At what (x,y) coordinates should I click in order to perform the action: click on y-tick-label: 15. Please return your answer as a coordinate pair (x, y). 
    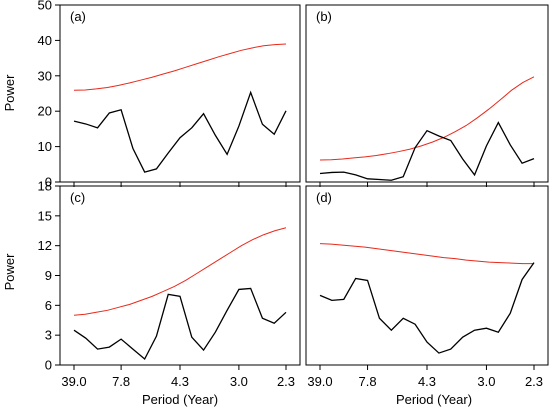
    Looking at the image, I should click on (45, 215).